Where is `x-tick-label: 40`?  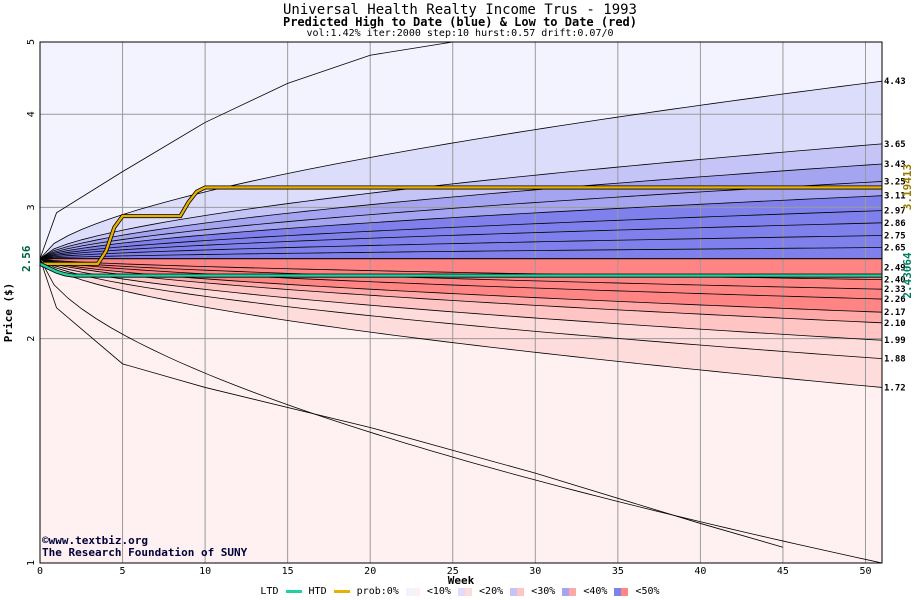
x-tick-label: 40 is located at coordinates (700, 571).